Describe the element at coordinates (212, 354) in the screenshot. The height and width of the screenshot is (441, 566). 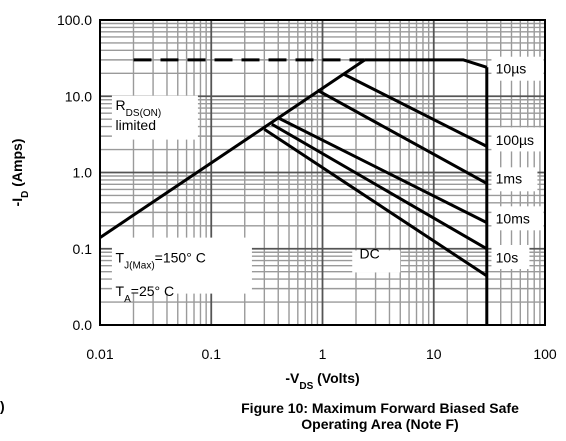
I see `x-tick-label: 0.1` at that location.